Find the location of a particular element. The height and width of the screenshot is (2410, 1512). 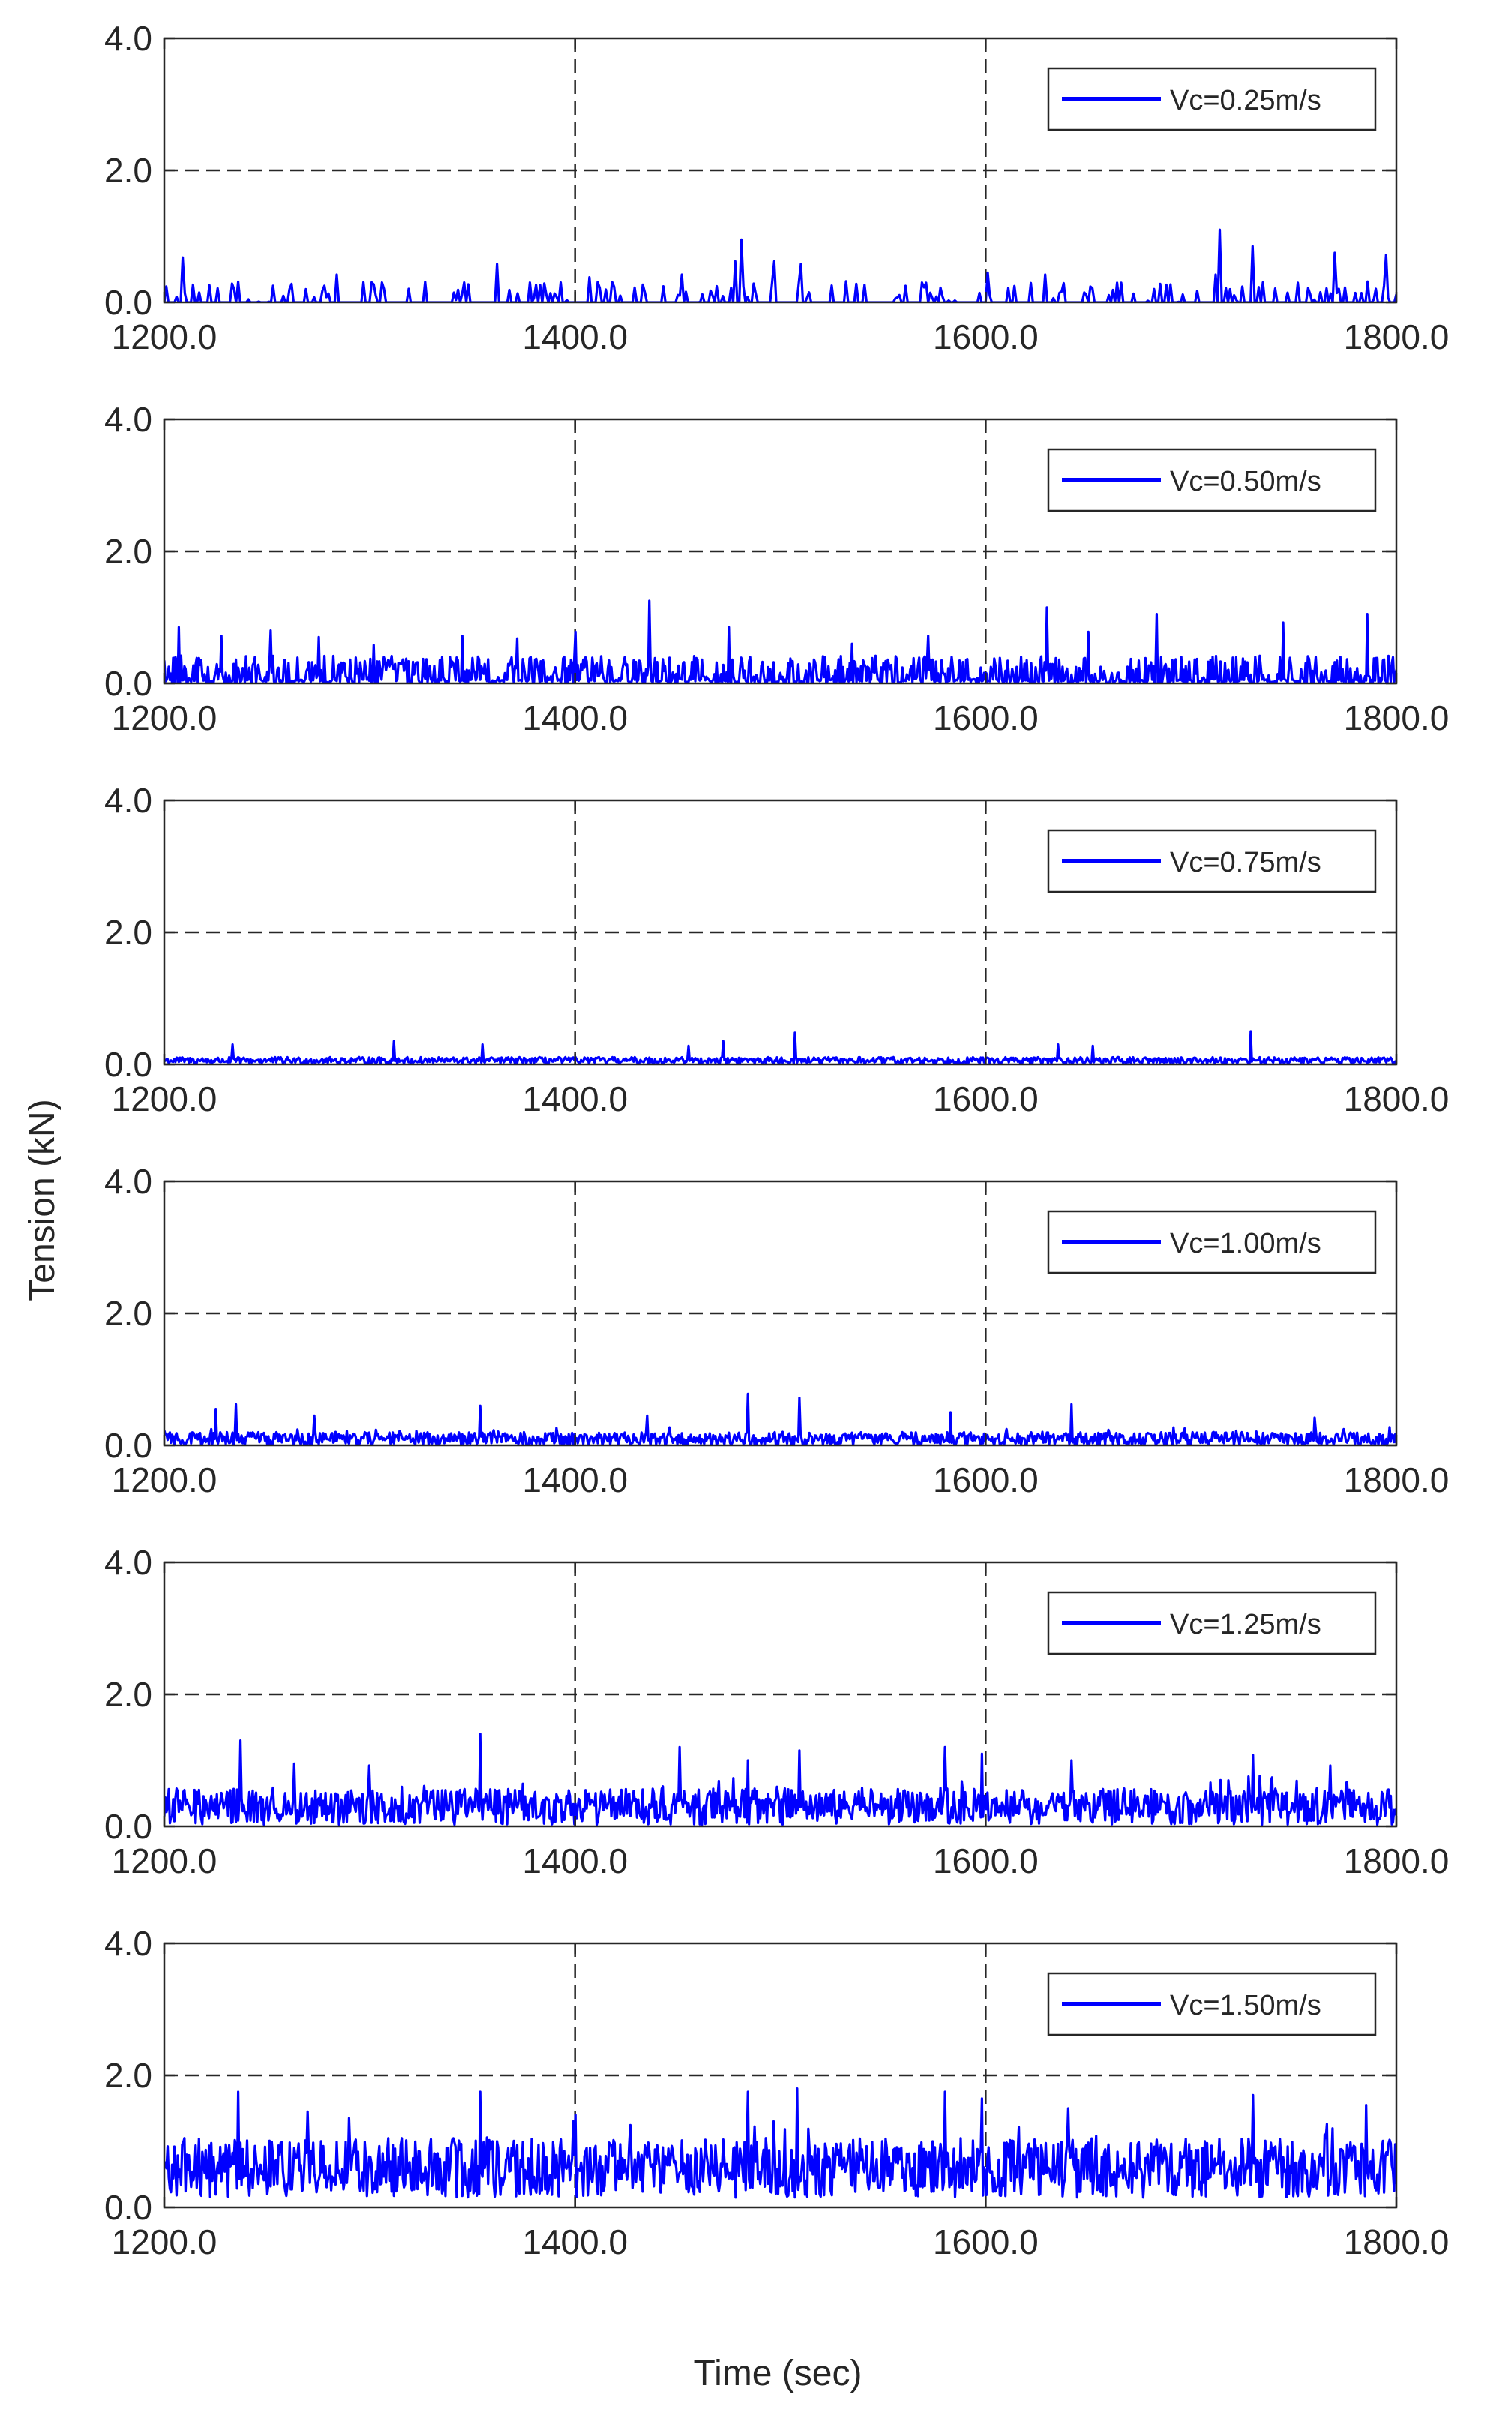

legend: Vc=0.25m/s is located at coordinates (1212, 99).